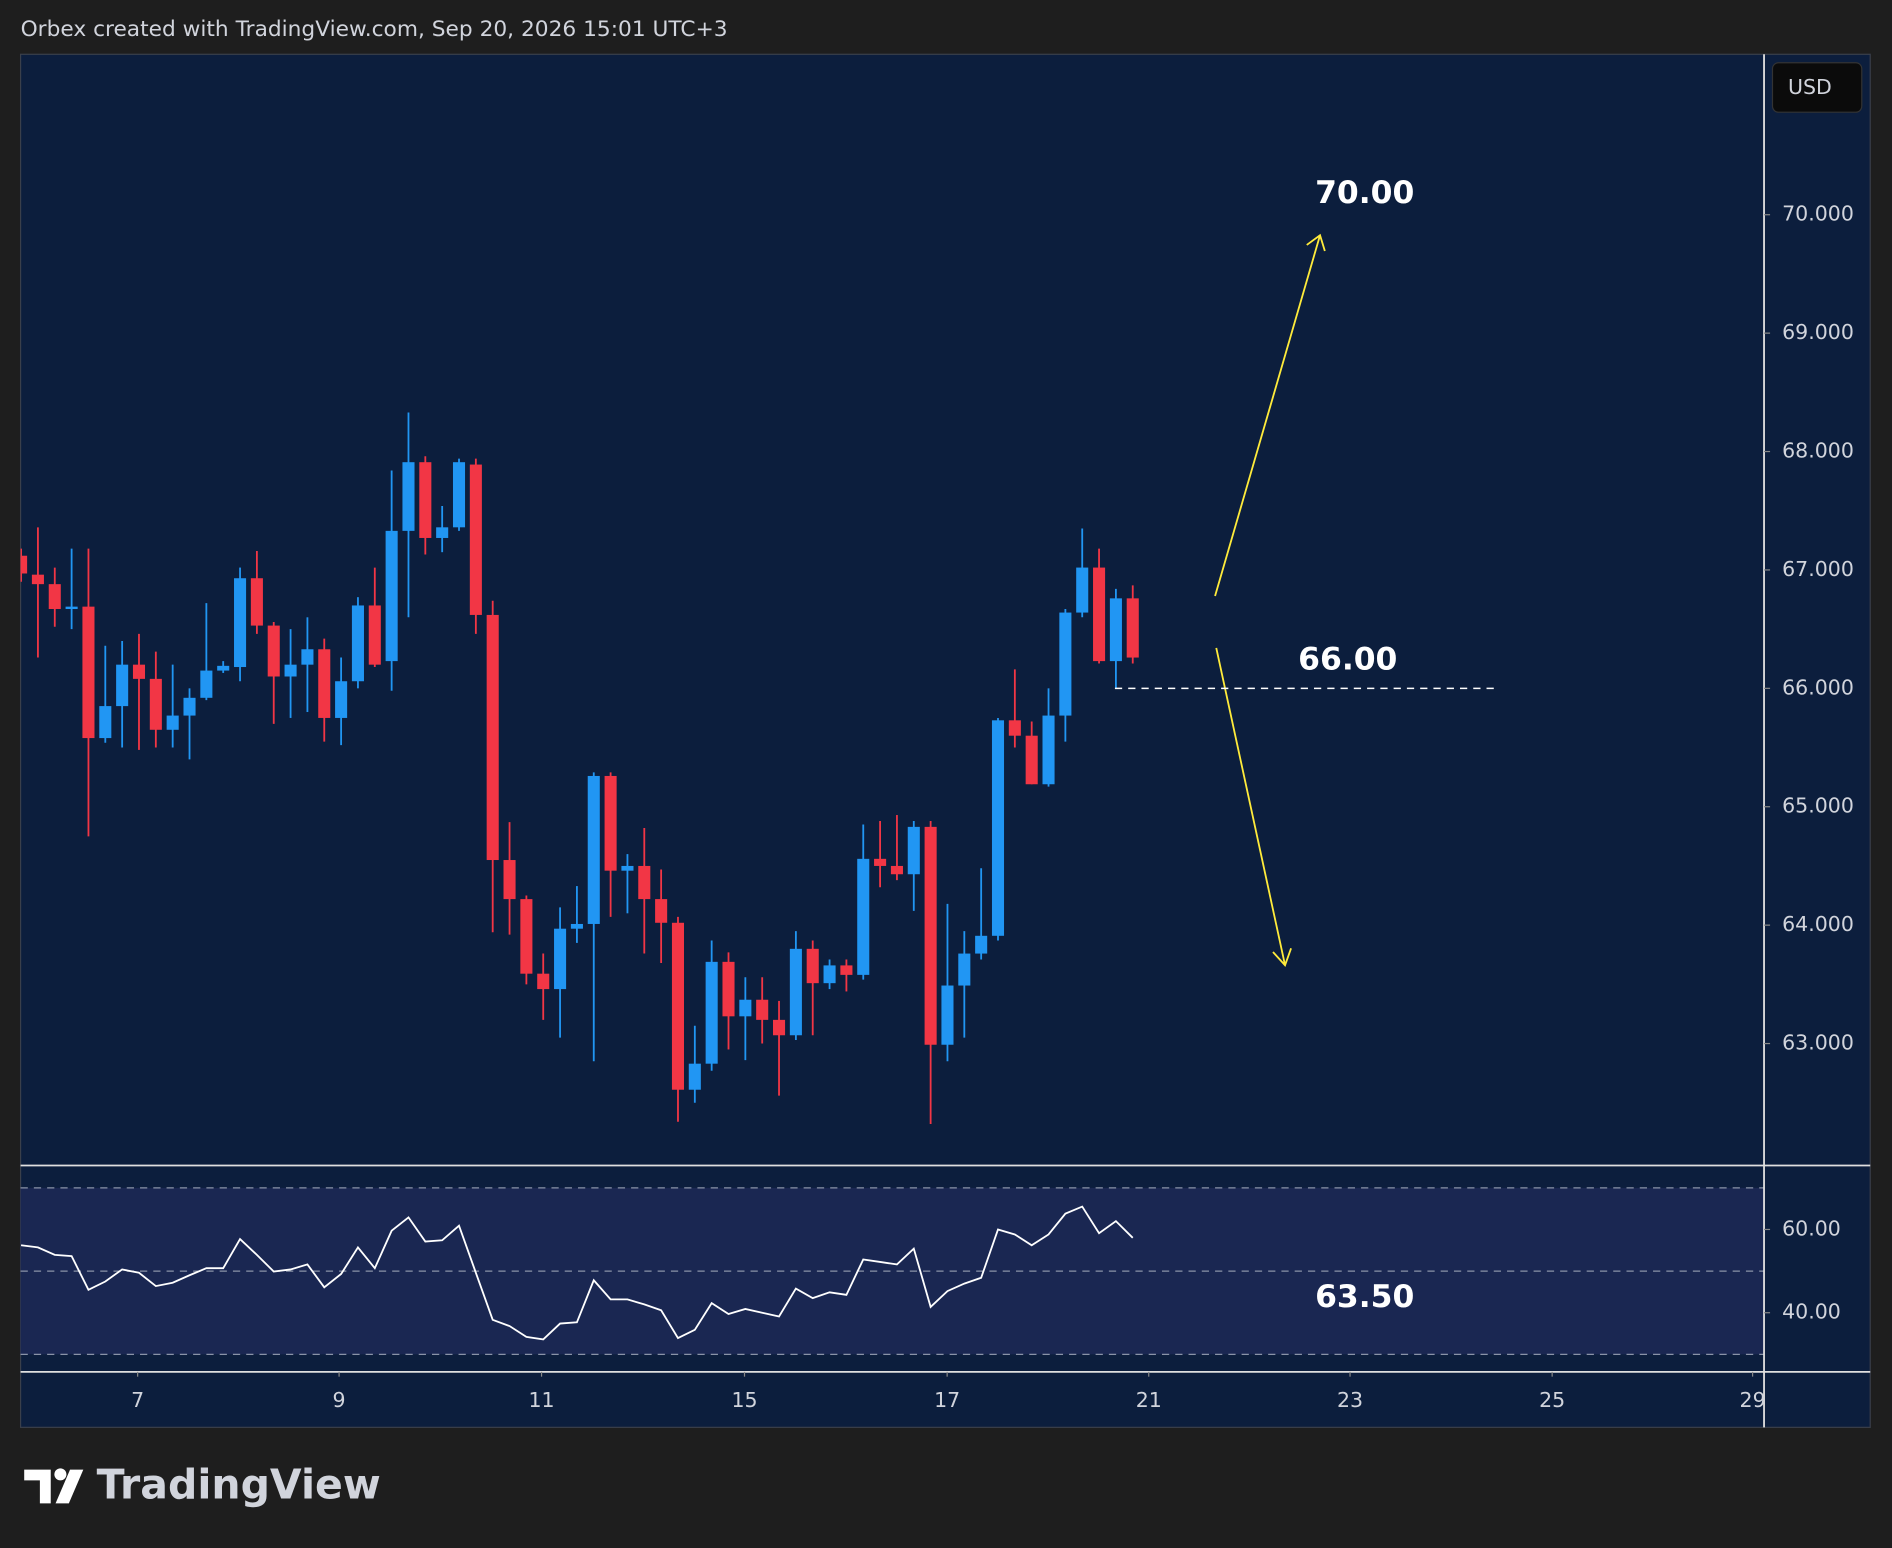 Image resolution: width=1892 pixels, height=1548 pixels. Describe the element at coordinates (137, 1400) in the screenshot. I see `x-tick-label: 7` at that location.